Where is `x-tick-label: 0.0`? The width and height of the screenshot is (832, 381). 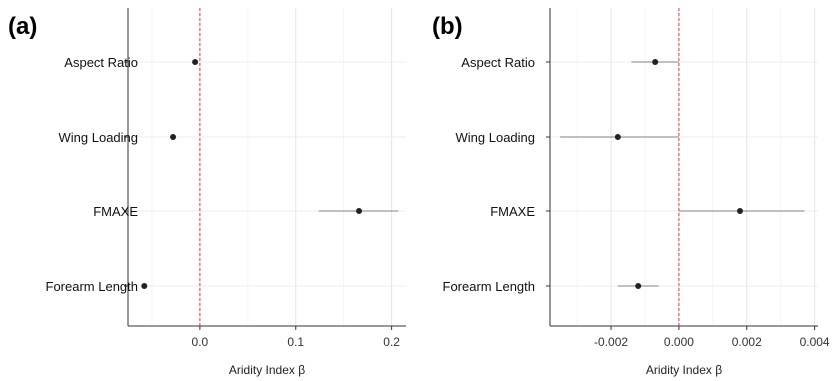 x-tick-label: 0.0 is located at coordinates (200, 342).